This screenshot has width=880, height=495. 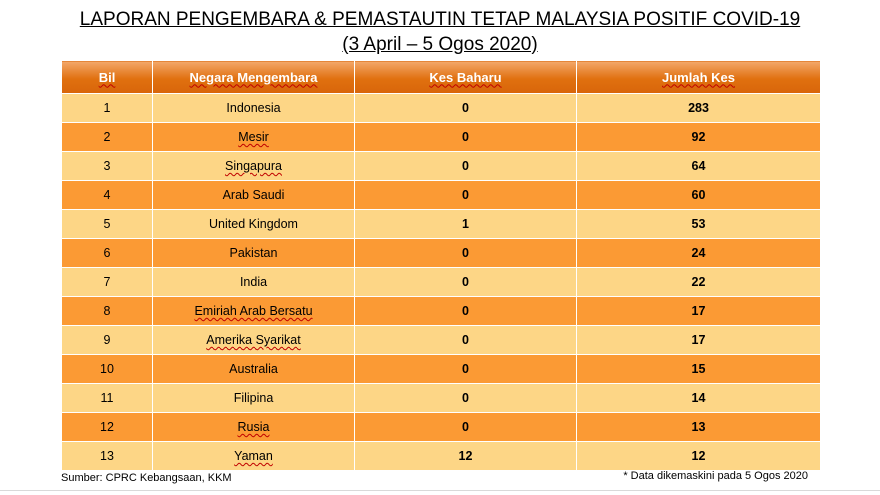 What do you see at coordinates (146, 478) in the screenshot?
I see `source-note: Sumber: CPRC Kebangsaan, KKM` at bounding box center [146, 478].